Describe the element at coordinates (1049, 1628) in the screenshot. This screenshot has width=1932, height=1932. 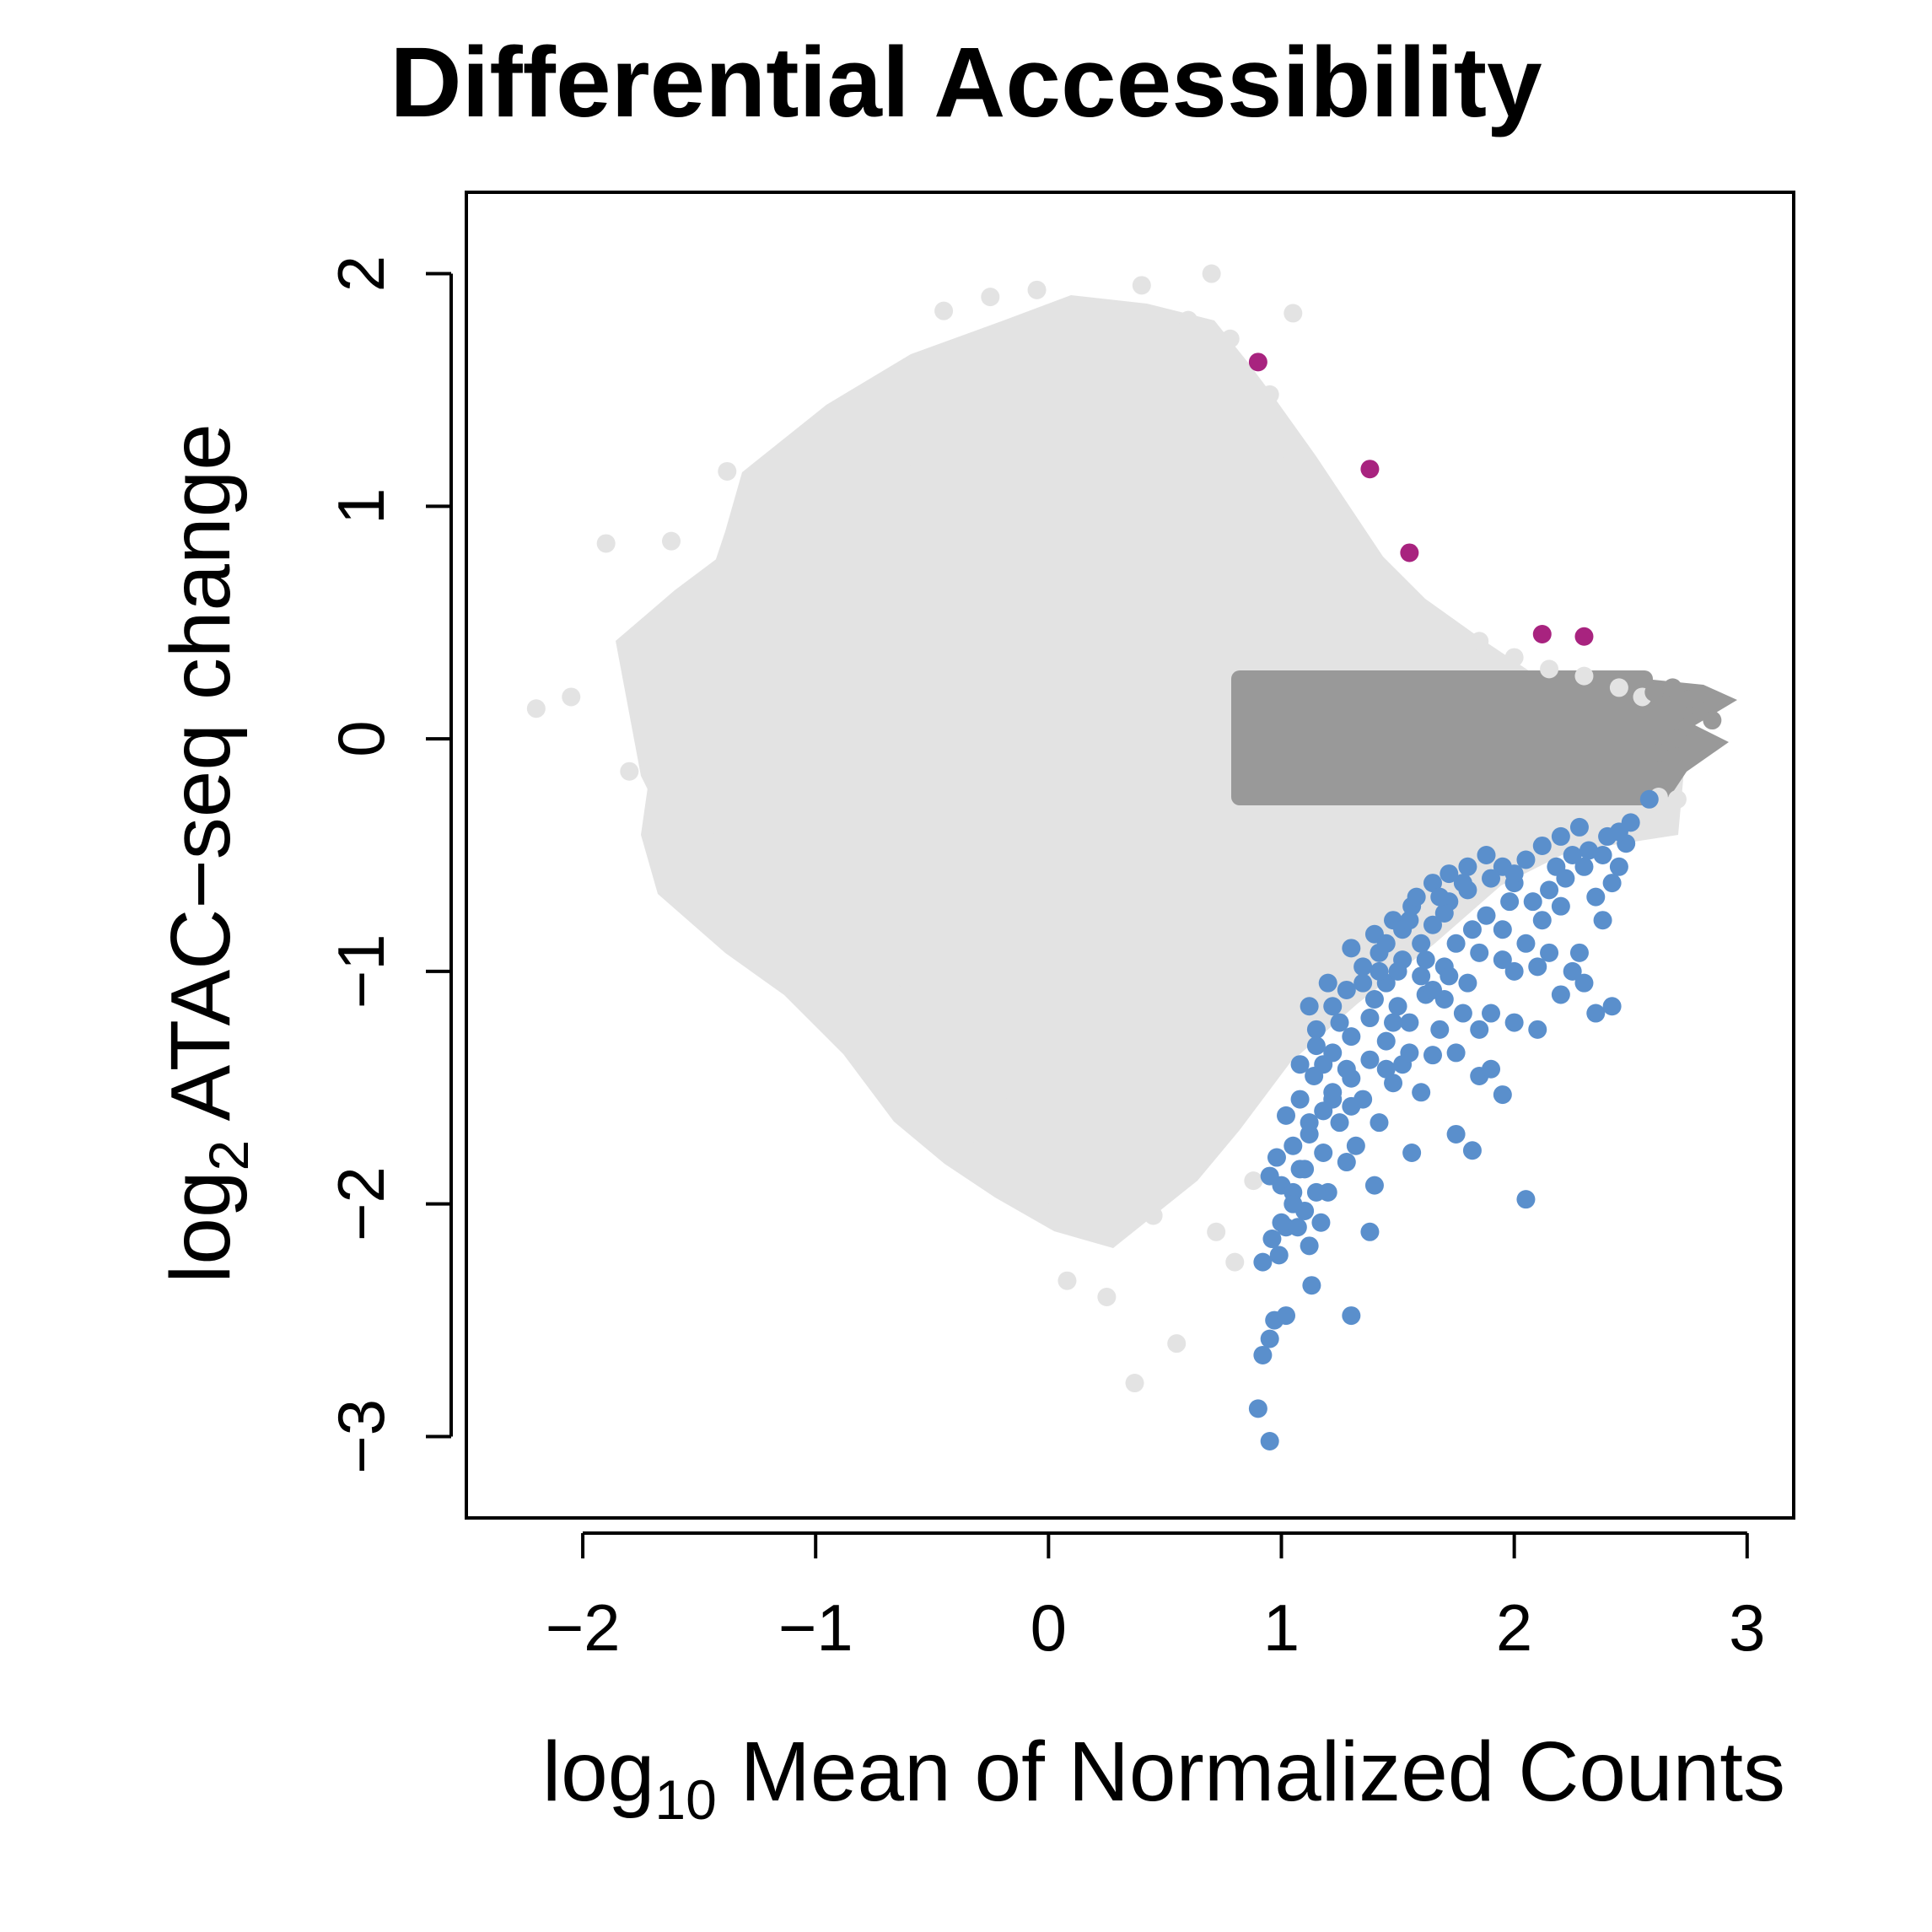
I see `x-tick-label: 0` at that location.